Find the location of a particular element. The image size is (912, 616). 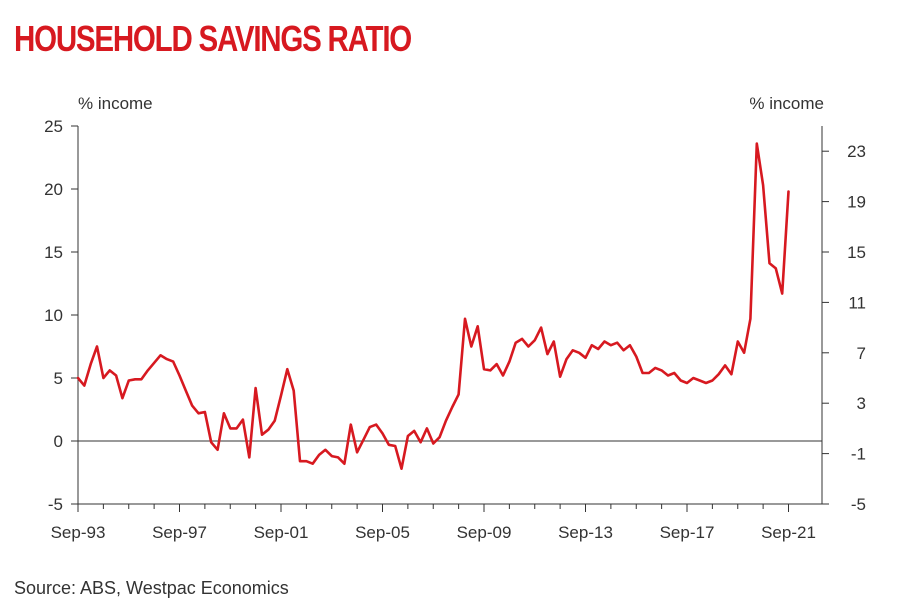

left-tick-label: 5 is located at coordinates (58, 378).